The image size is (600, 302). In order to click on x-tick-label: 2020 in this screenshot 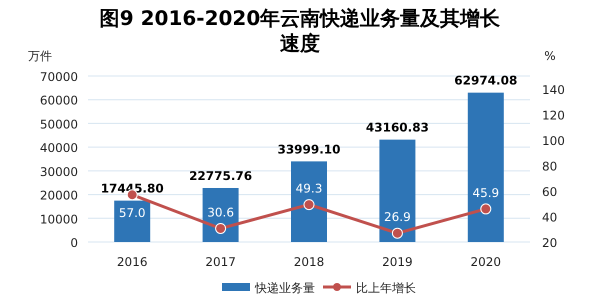, I will do `click(486, 262)`.